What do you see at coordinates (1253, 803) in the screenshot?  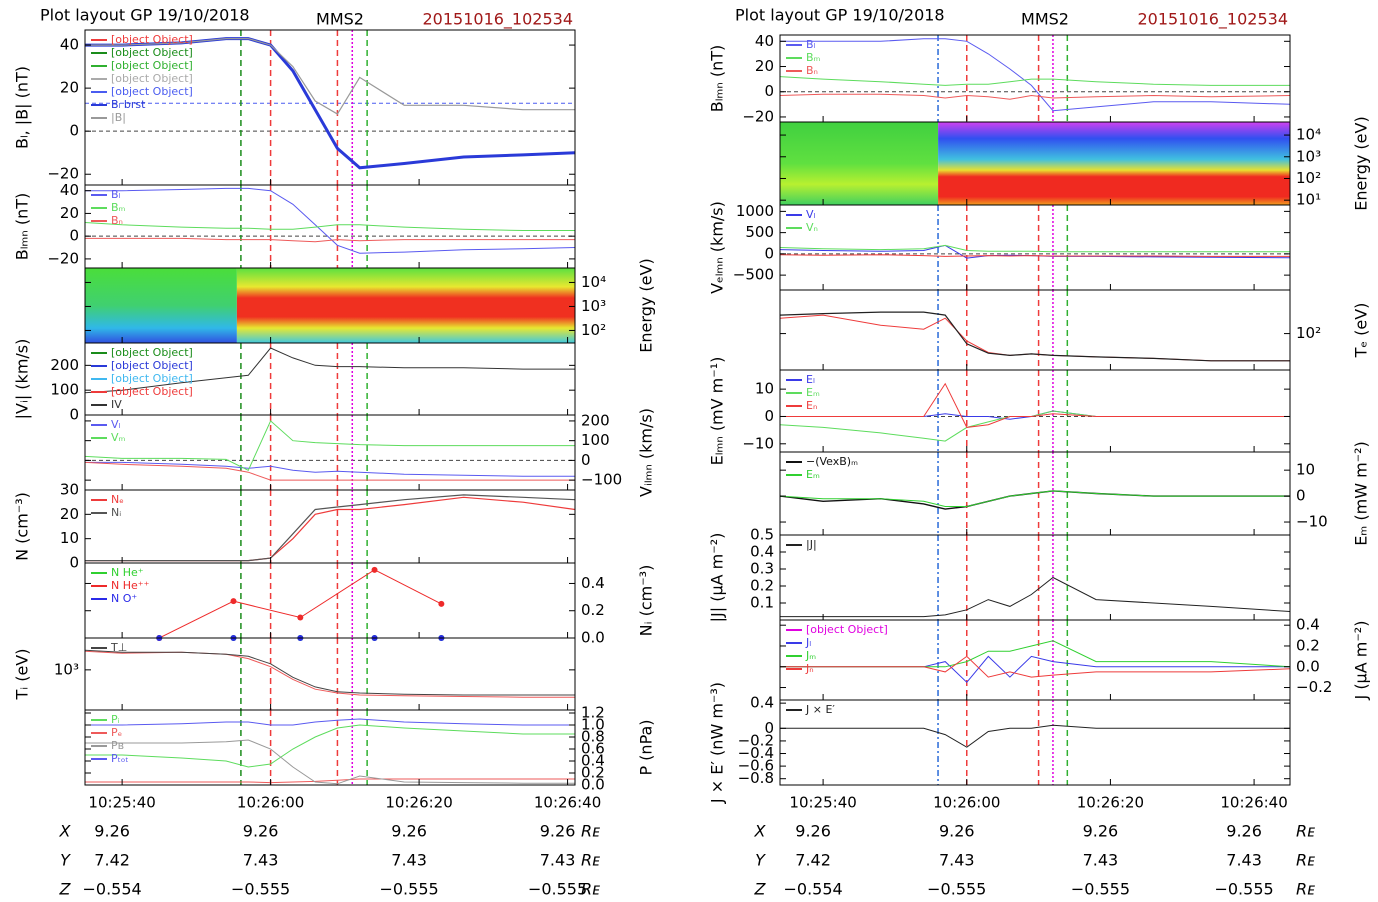 I see `x-tick-label: 10:26:40` at bounding box center [1253, 803].